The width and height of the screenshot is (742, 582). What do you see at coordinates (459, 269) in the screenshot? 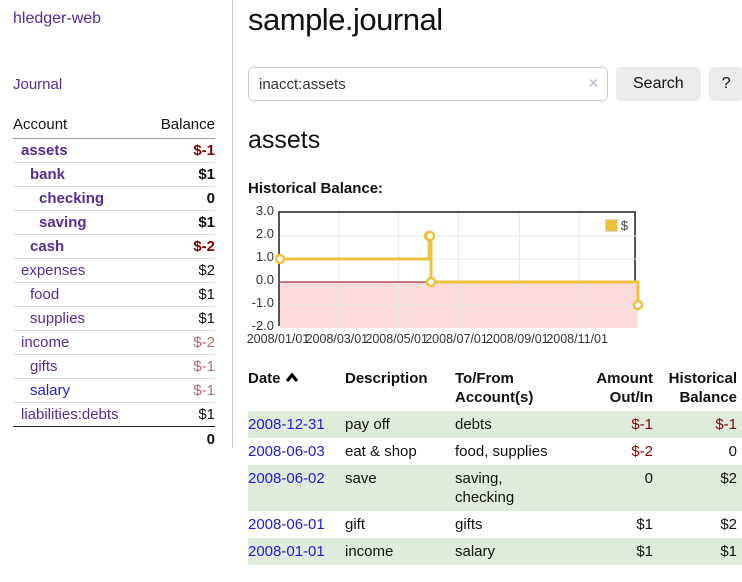
I see `chart-plot-area: $` at bounding box center [459, 269].